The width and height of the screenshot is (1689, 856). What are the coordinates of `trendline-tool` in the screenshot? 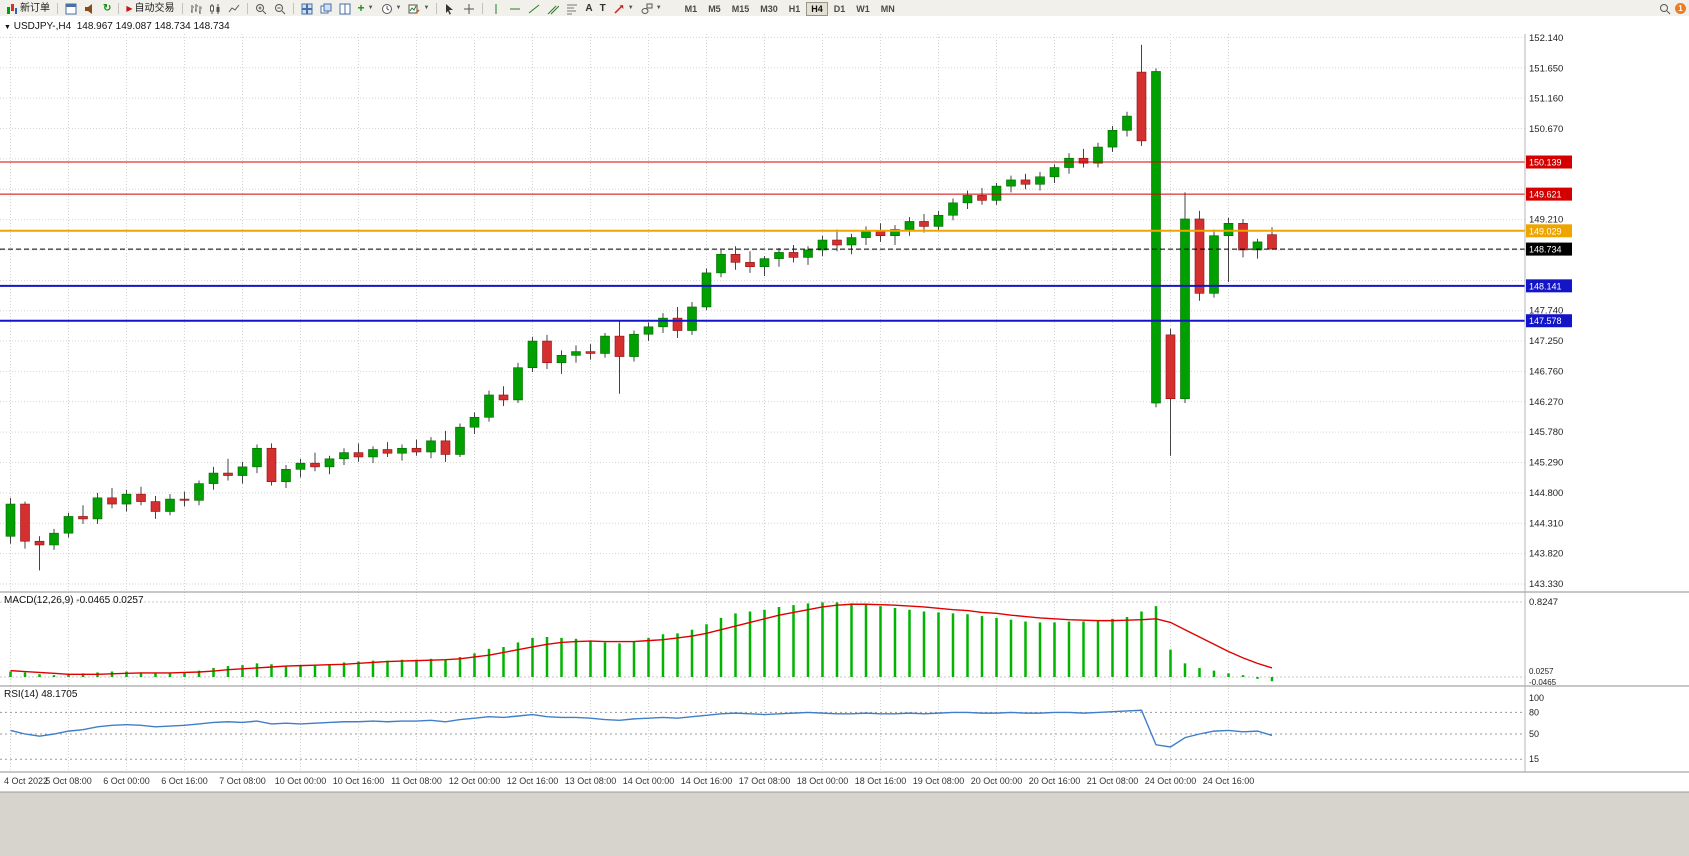 It's located at (534, 8).